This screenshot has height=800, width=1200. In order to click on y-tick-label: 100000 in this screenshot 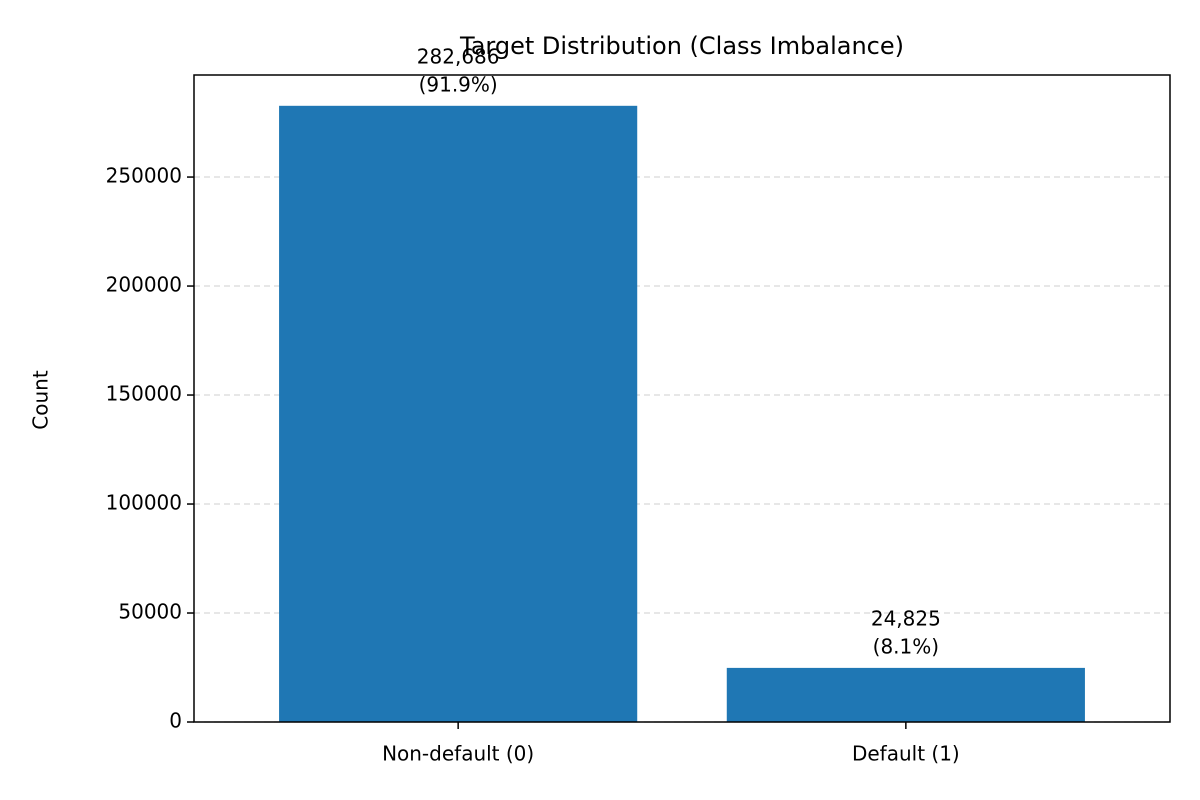, I will do `click(144, 503)`.